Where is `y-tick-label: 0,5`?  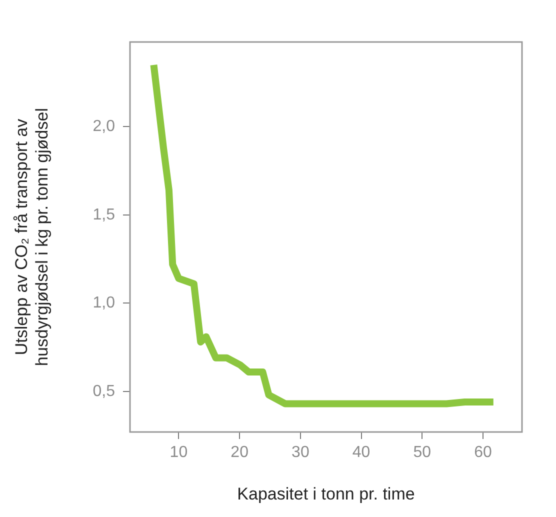
y-tick-label: 0,5 is located at coordinates (104, 391).